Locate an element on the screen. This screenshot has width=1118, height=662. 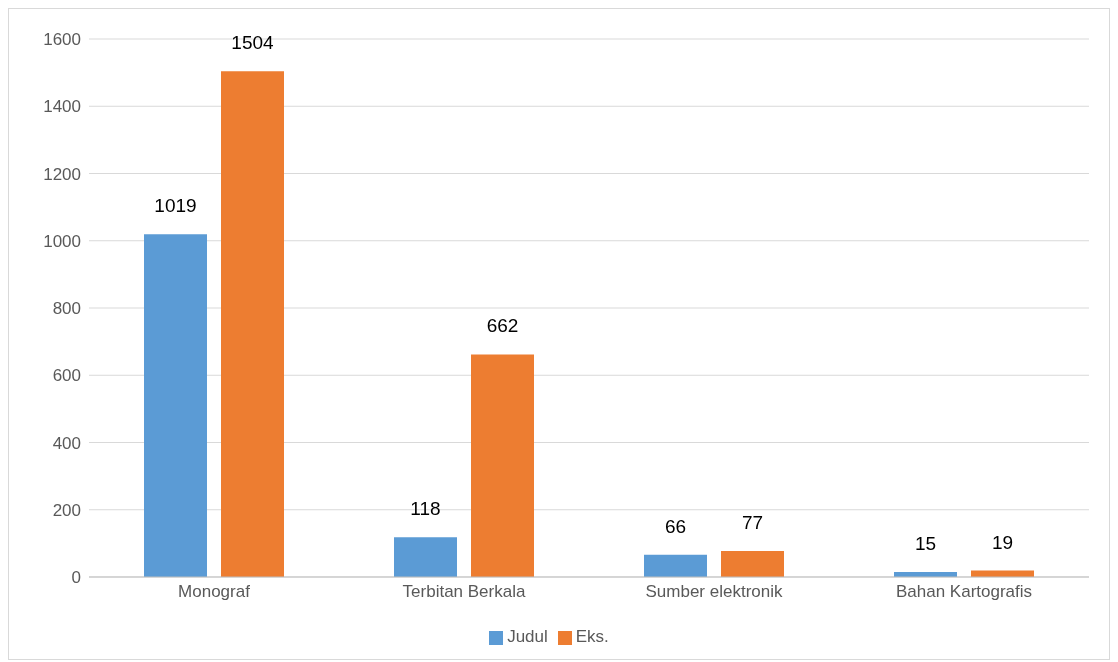
y-tick-label: 1000 is located at coordinates (62, 241).